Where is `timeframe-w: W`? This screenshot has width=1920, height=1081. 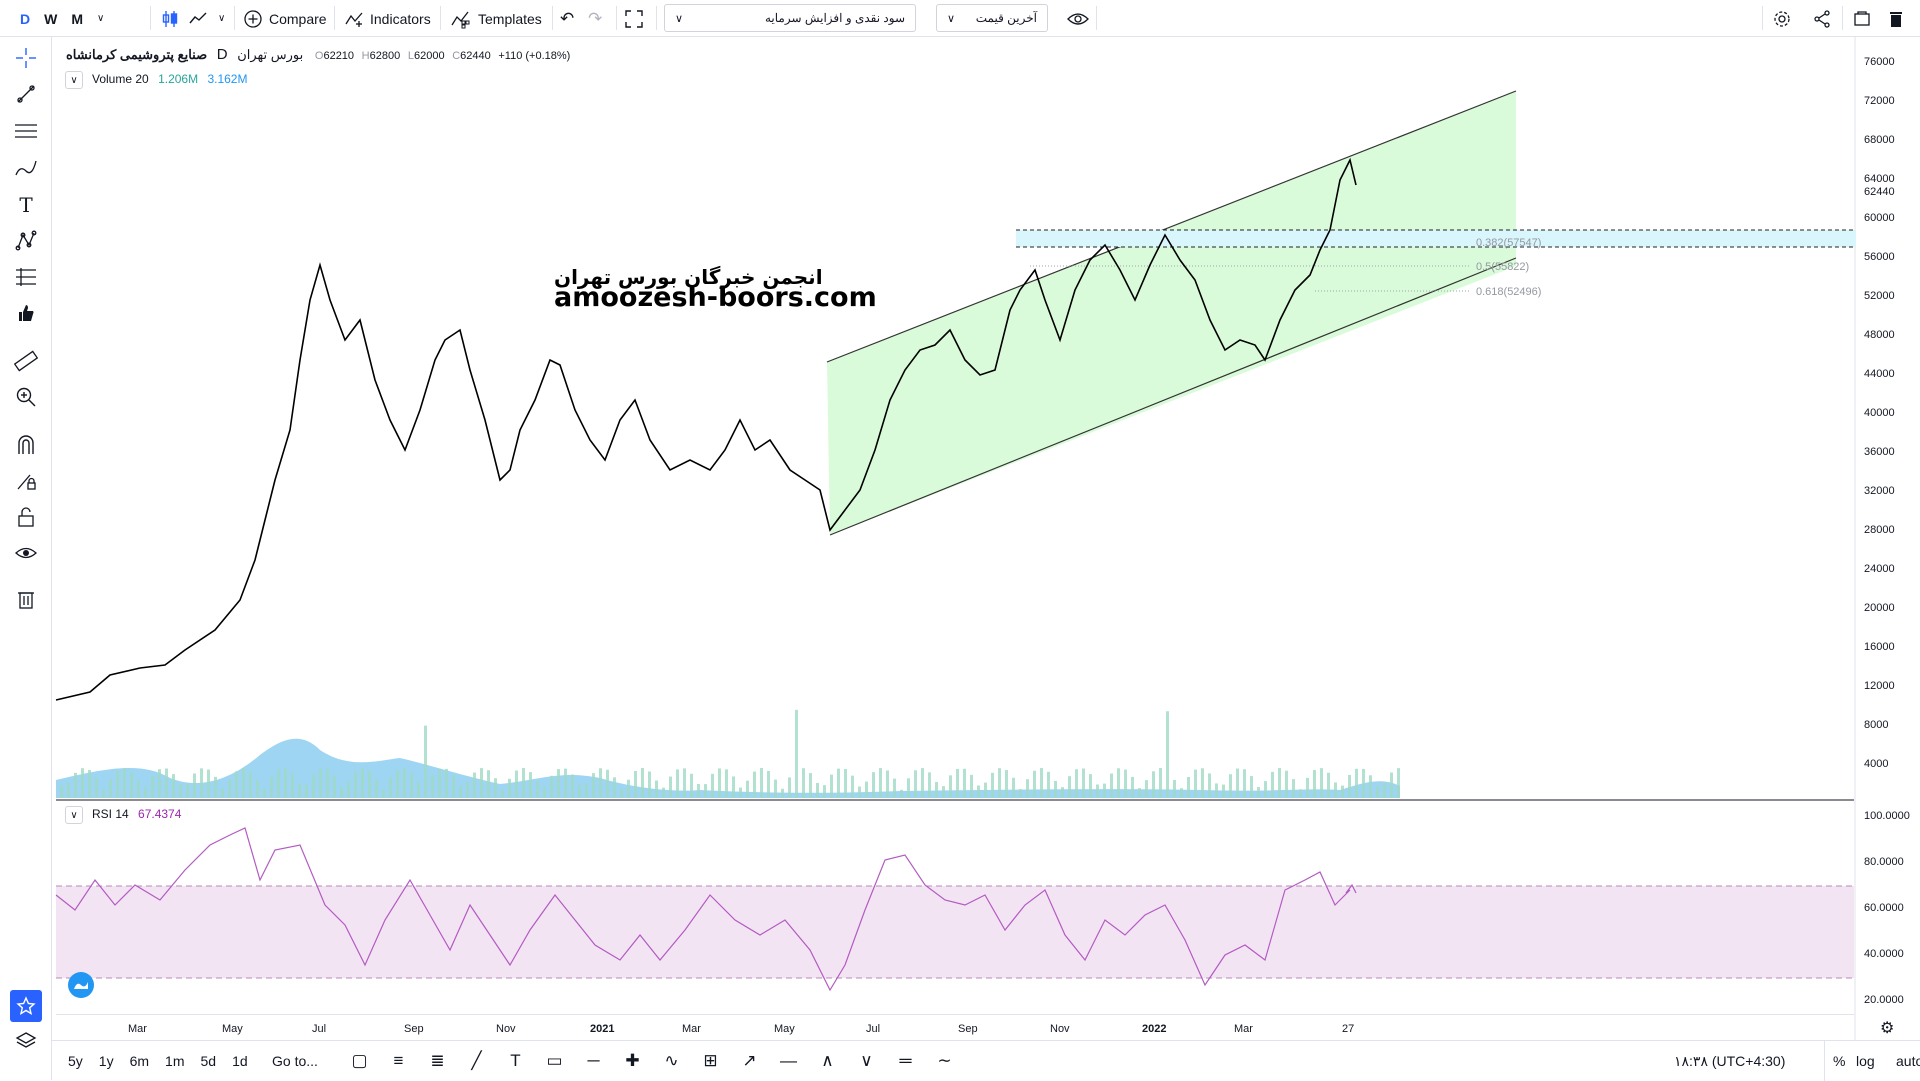
timeframe-w: W is located at coordinates (51, 18).